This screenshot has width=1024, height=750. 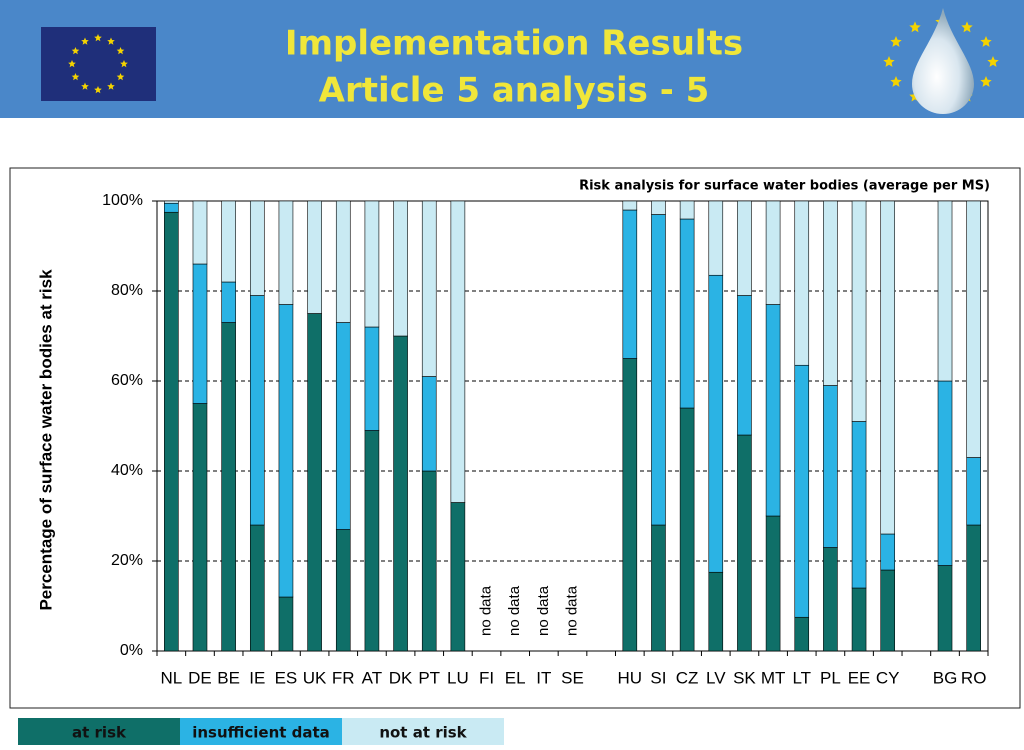 I want to click on x-tick-label: DE, so click(x=200, y=677).